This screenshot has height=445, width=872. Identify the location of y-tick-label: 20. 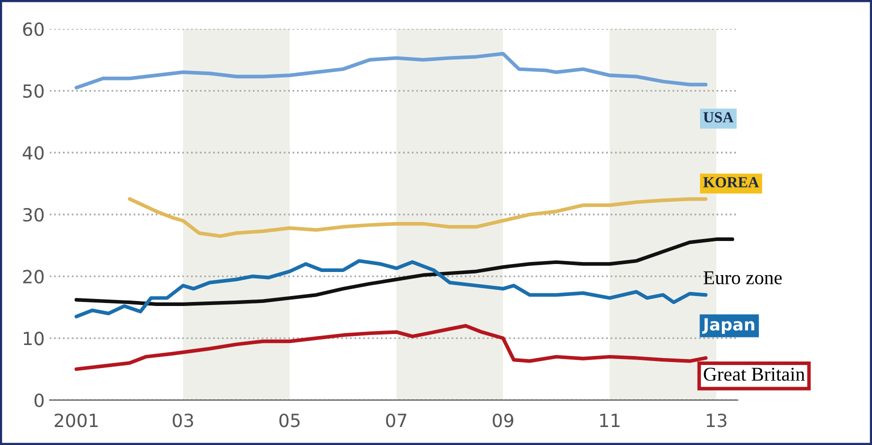
(33, 277).